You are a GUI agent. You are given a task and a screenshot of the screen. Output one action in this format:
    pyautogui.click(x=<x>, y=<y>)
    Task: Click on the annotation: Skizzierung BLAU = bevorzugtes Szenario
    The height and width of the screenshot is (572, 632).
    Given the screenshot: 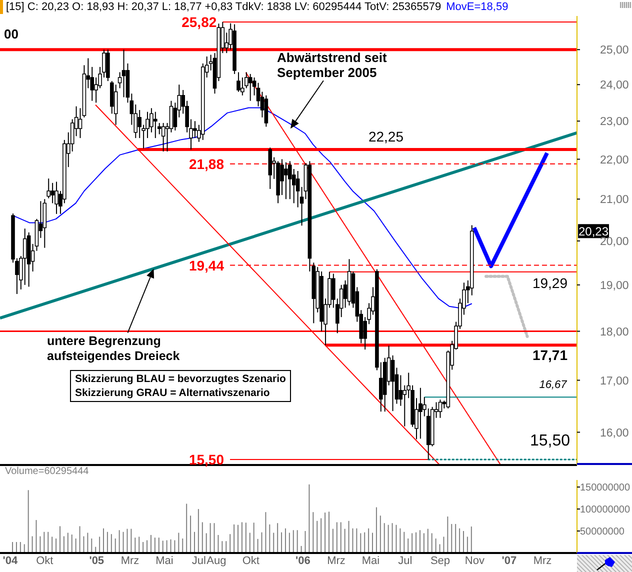 What is the action you would take?
    pyautogui.click(x=180, y=379)
    